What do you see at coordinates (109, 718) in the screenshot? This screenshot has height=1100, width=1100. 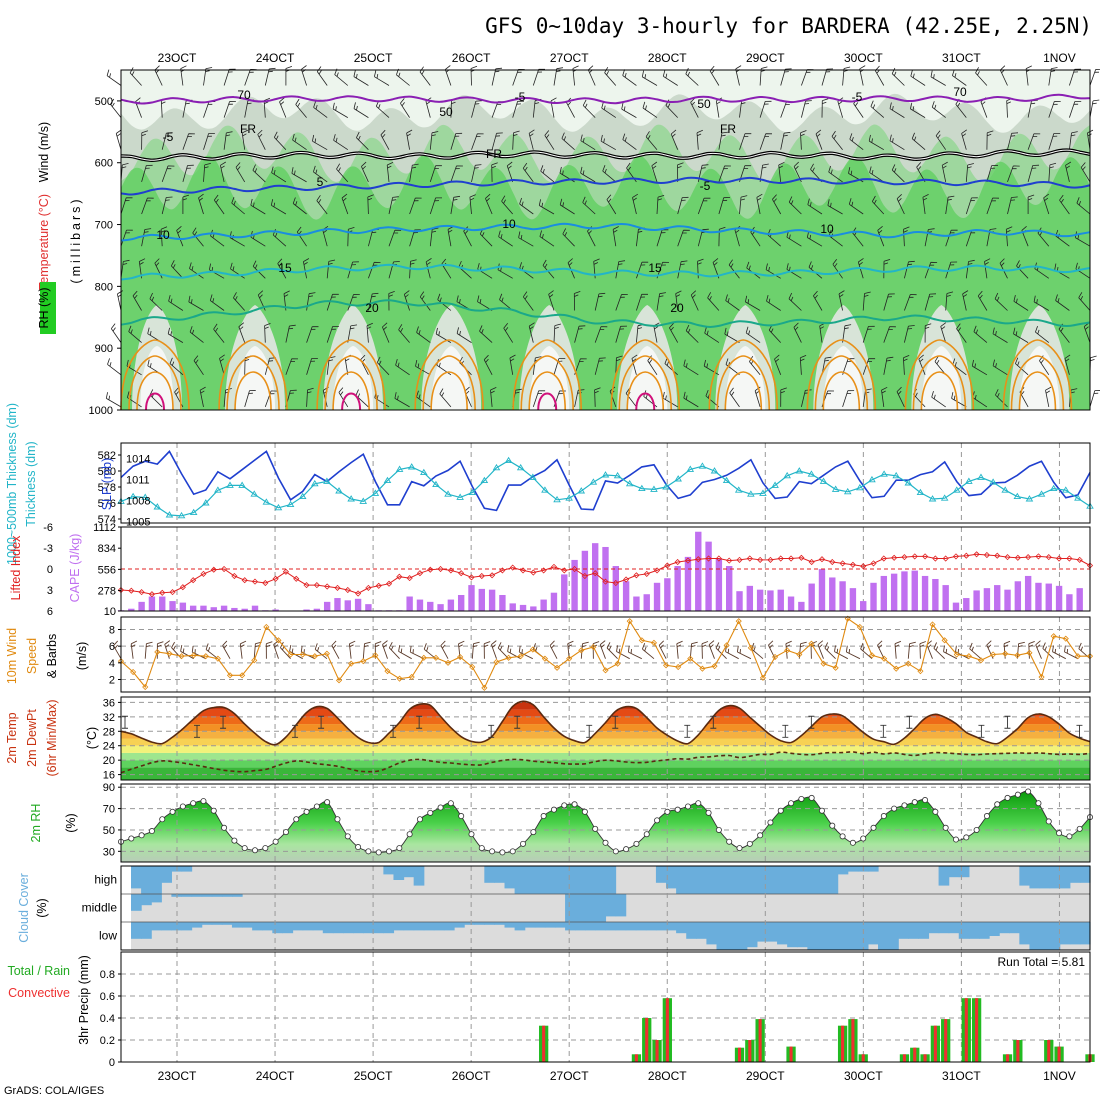 I see `y-tick-label: 32` at bounding box center [109, 718].